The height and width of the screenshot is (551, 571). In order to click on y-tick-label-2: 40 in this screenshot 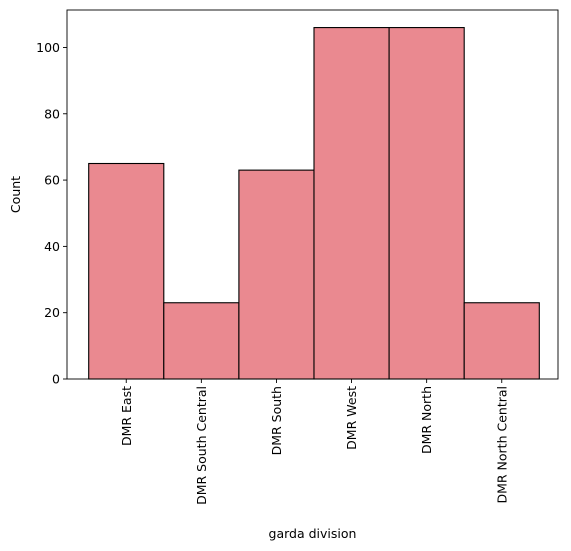, I will do `click(52, 246)`.